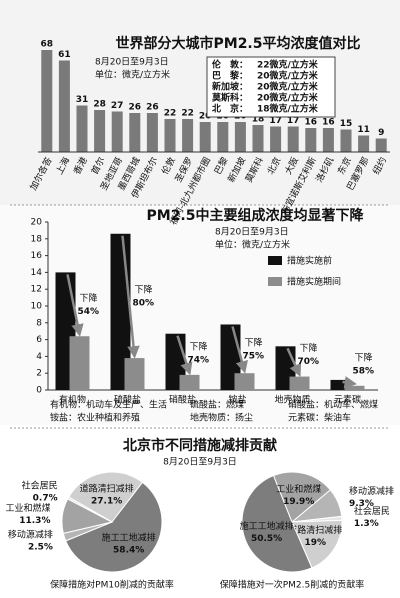  Describe the element at coordinates (229, 98) in the screenshot. I see `note-name: 莫斯科：` at that location.